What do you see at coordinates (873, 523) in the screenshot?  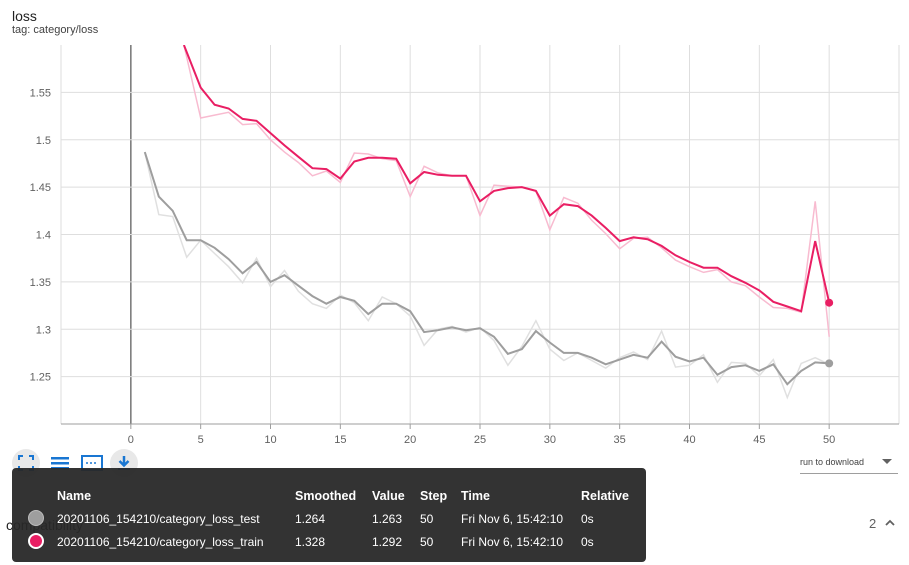 I see `section-count: 2` at bounding box center [873, 523].